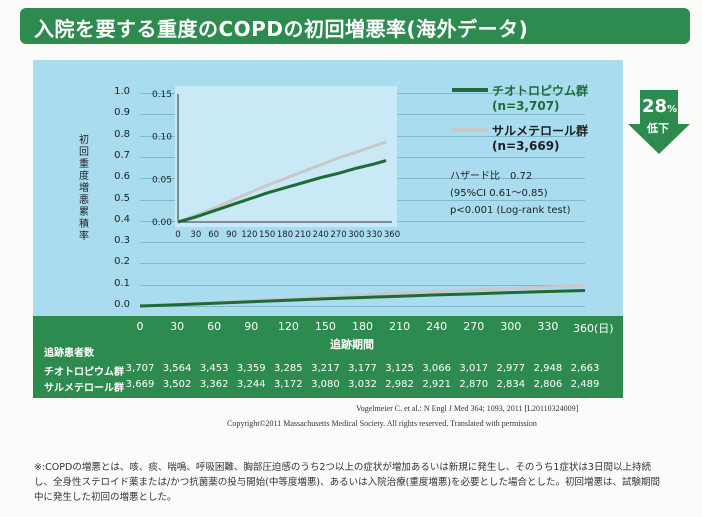 This screenshot has height=517, width=702. What do you see at coordinates (214, 384) in the screenshot?
I see `risk-cell: 3,362` at bounding box center [214, 384].